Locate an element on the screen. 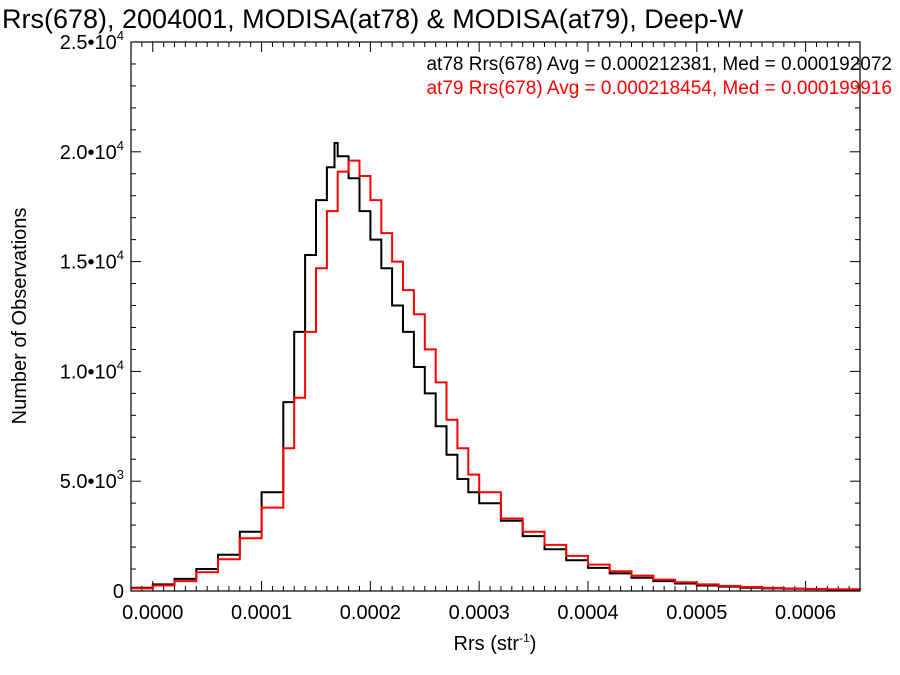  y-tick-label-base: 0 is located at coordinates (118, 592).